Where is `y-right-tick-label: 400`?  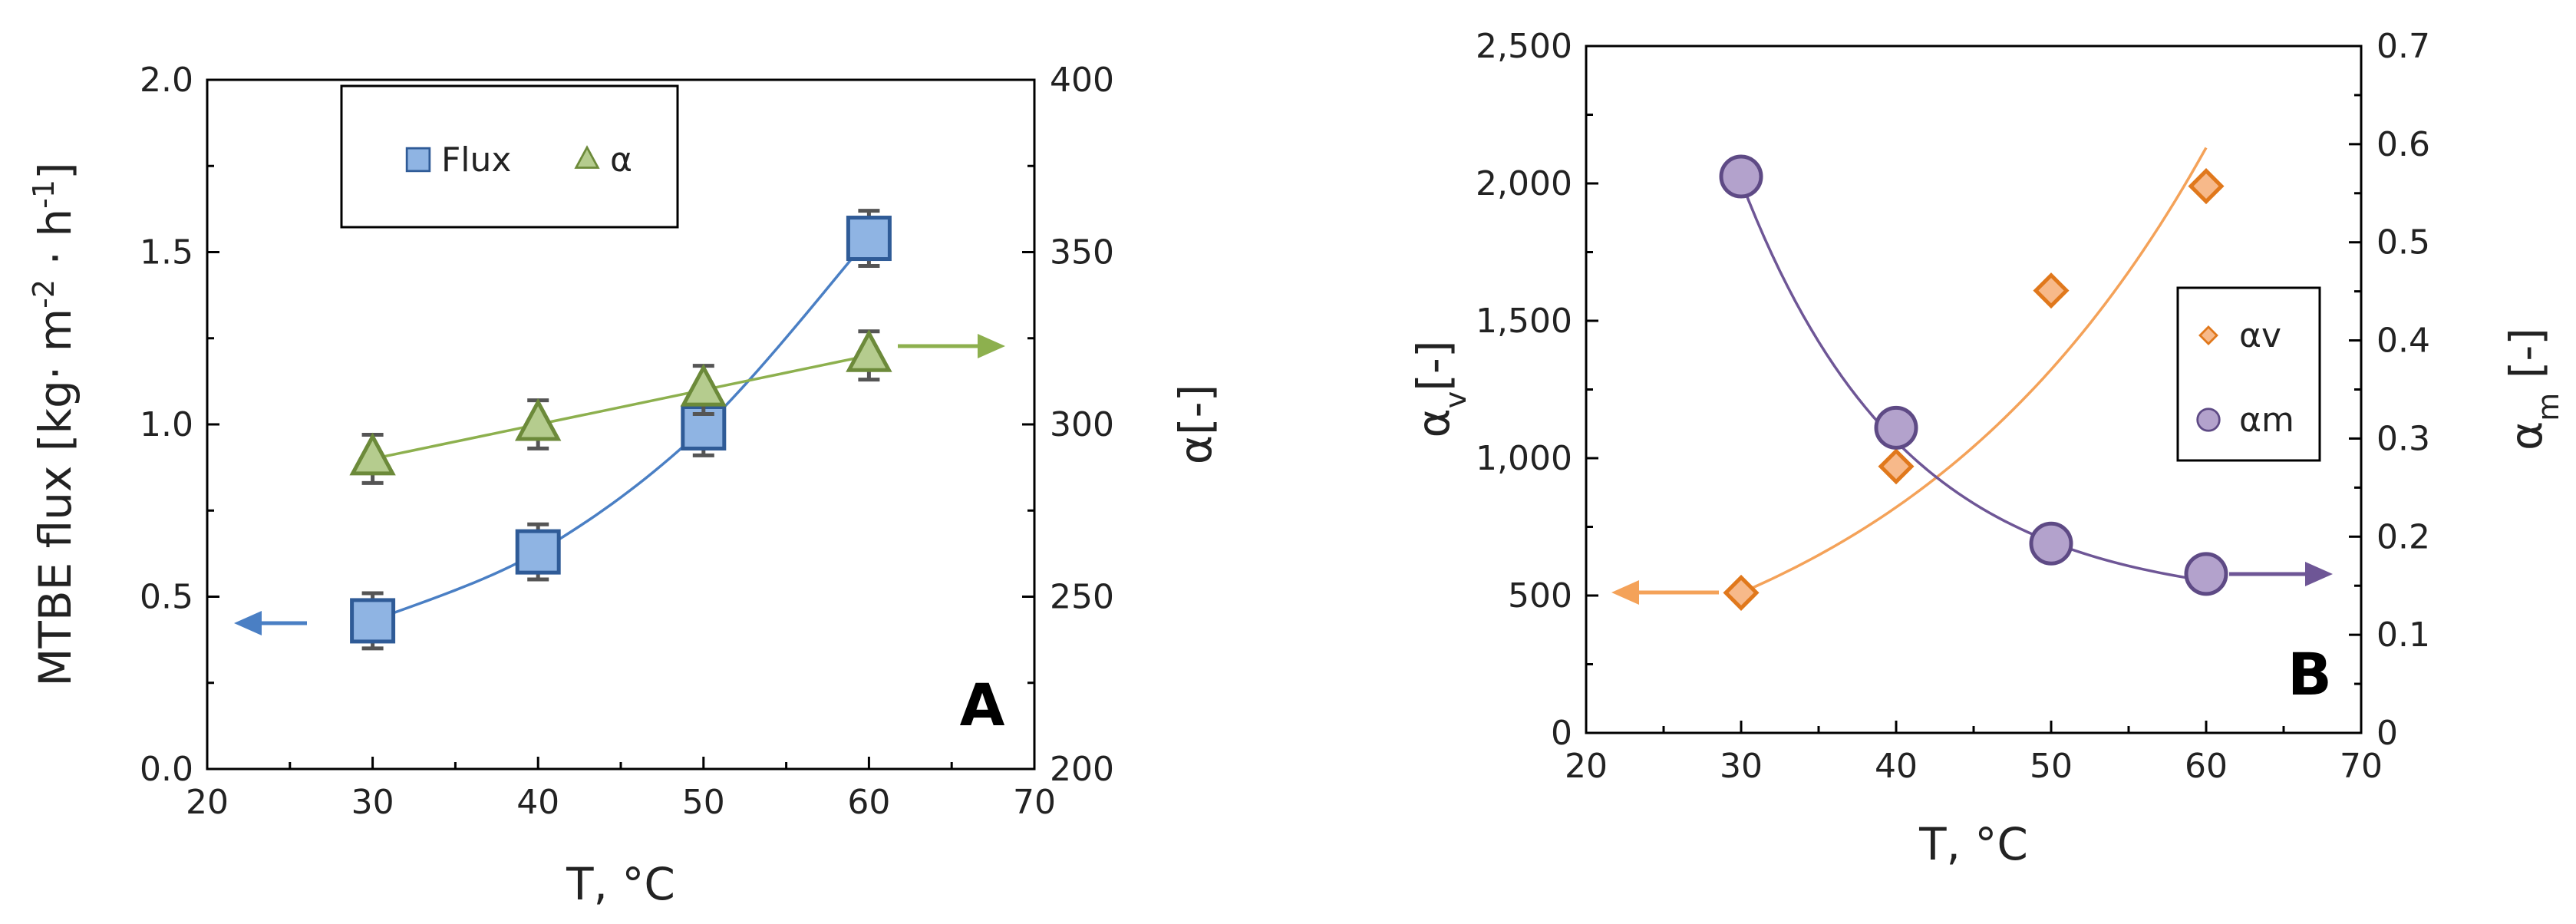 y-right-tick-label: 400 is located at coordinates (1082, 80).